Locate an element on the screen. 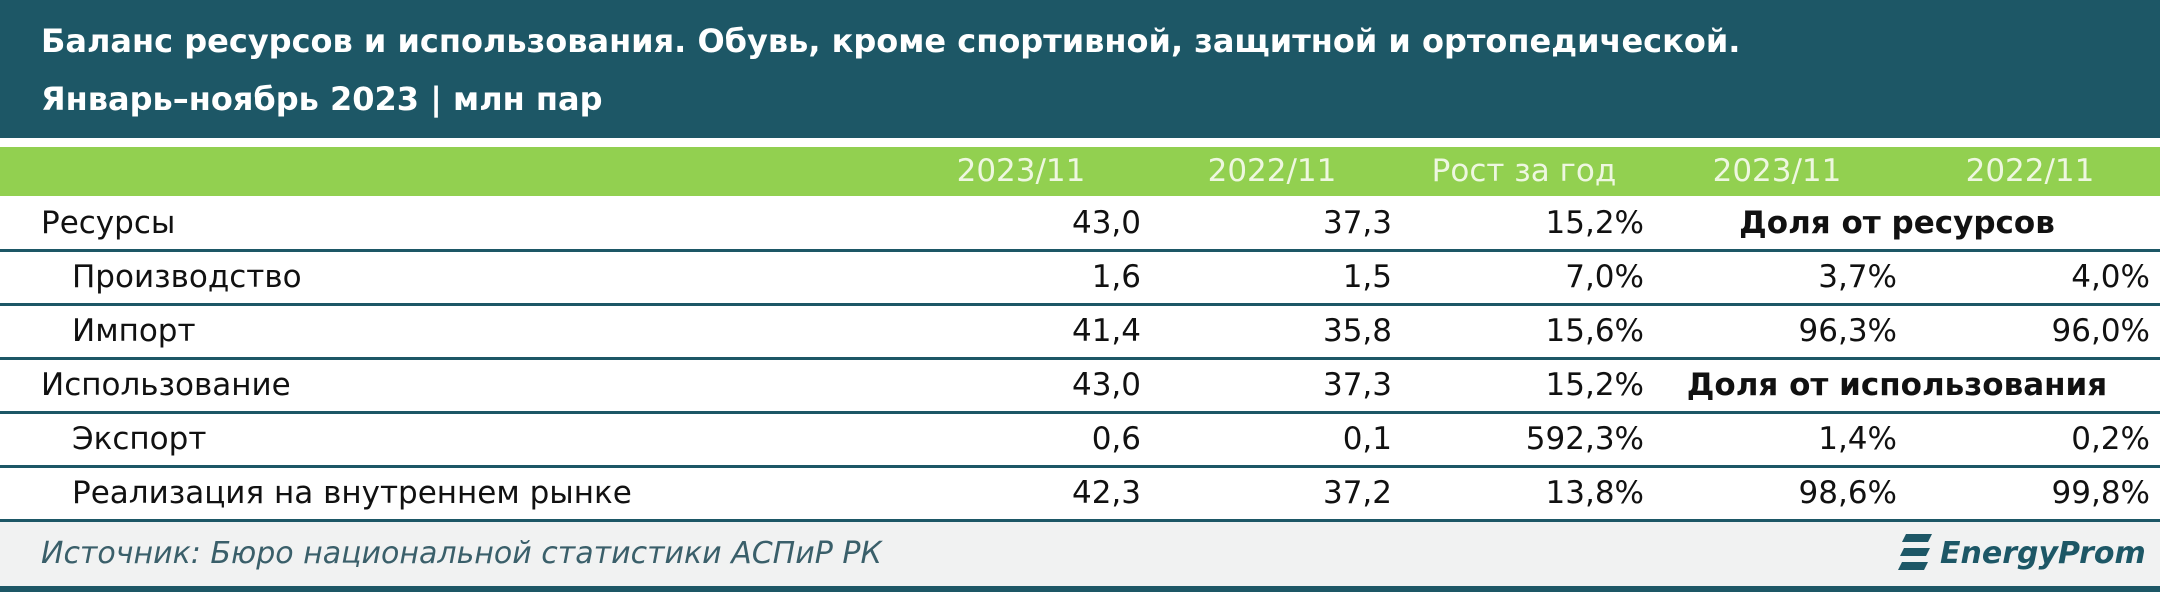 The width and height of the screenshot is (2160, 592). row-label: Импорт is located at coordinates (134, 331).